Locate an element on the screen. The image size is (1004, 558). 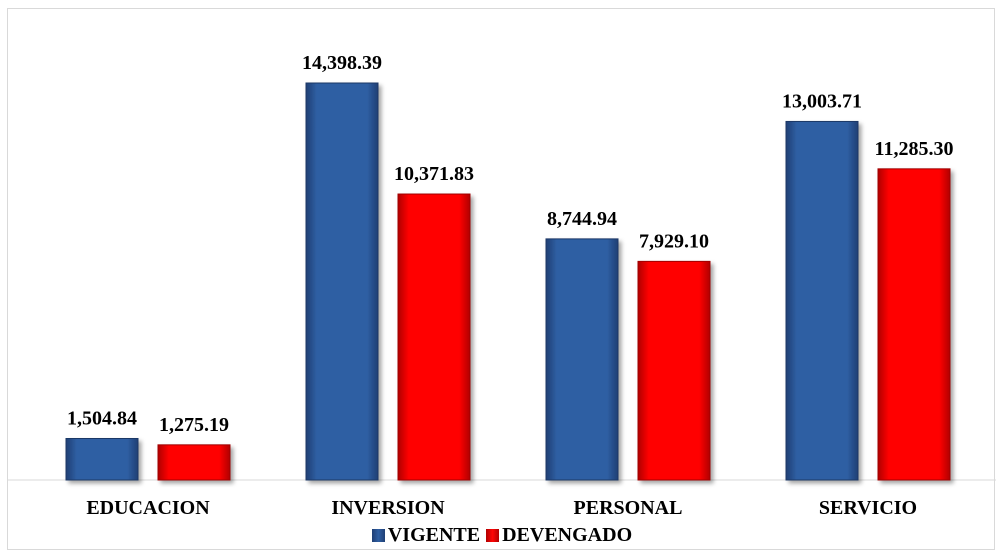
category-label-educacion: EDUCACION is located at coordinates (148, 508).